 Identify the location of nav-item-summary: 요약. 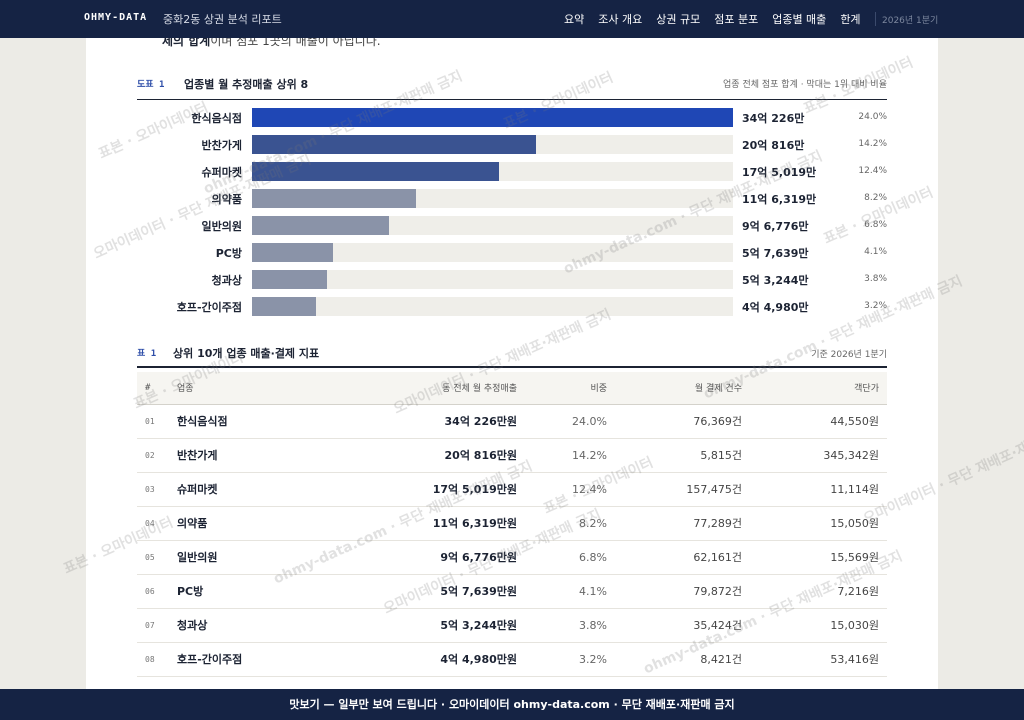
(574, 19).